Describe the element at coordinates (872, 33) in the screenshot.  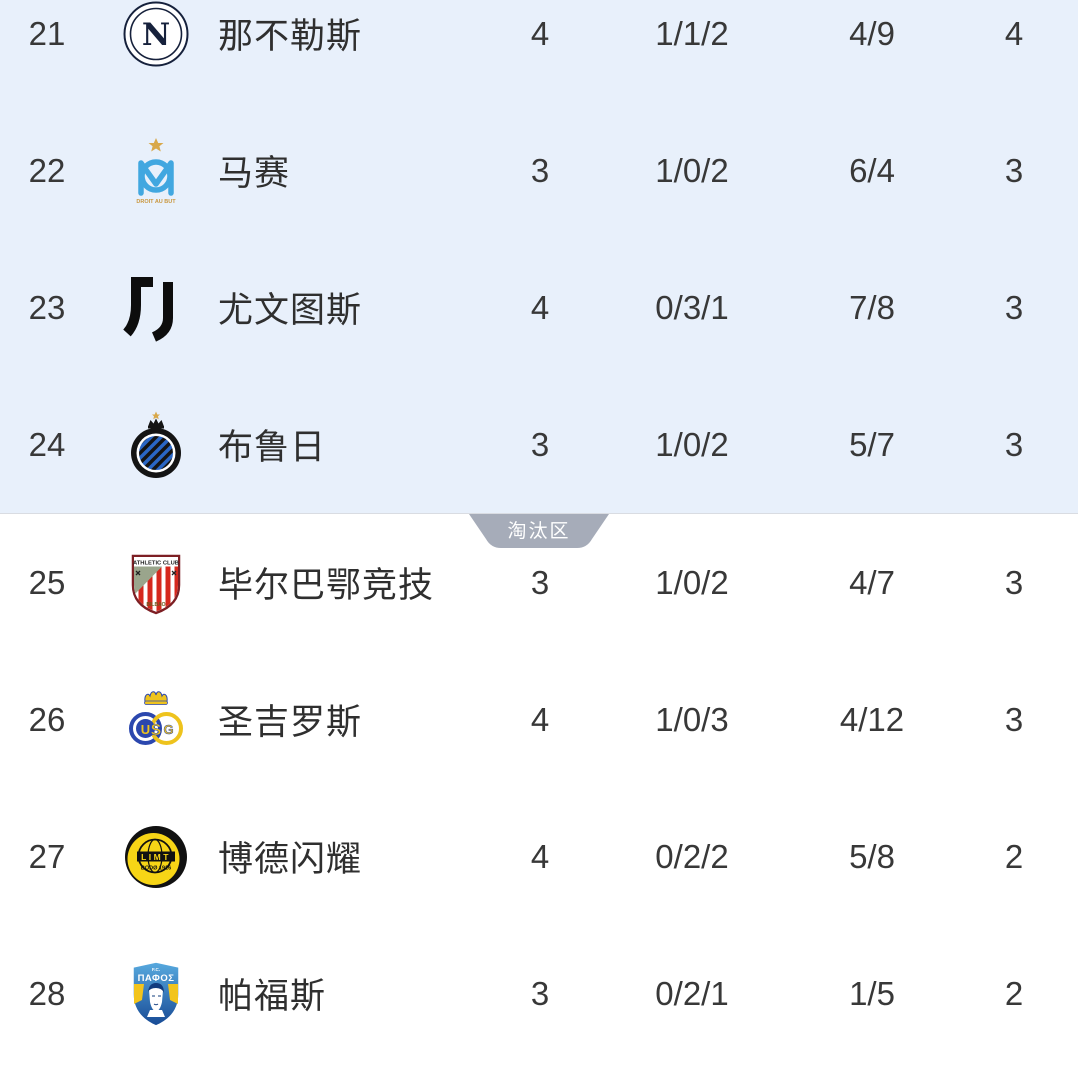
I see `goals-for-against-cell: 4/9` at that location.